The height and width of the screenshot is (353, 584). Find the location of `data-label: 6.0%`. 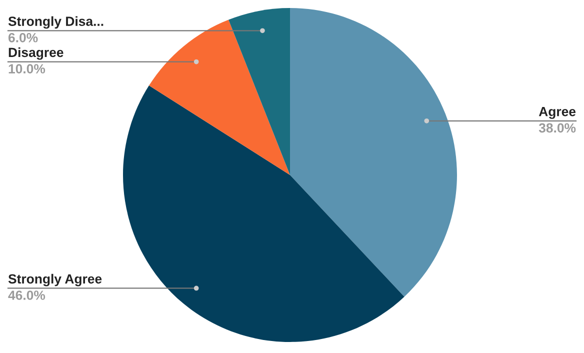

data-label: 6.0% is located at coordinates (23, 37).